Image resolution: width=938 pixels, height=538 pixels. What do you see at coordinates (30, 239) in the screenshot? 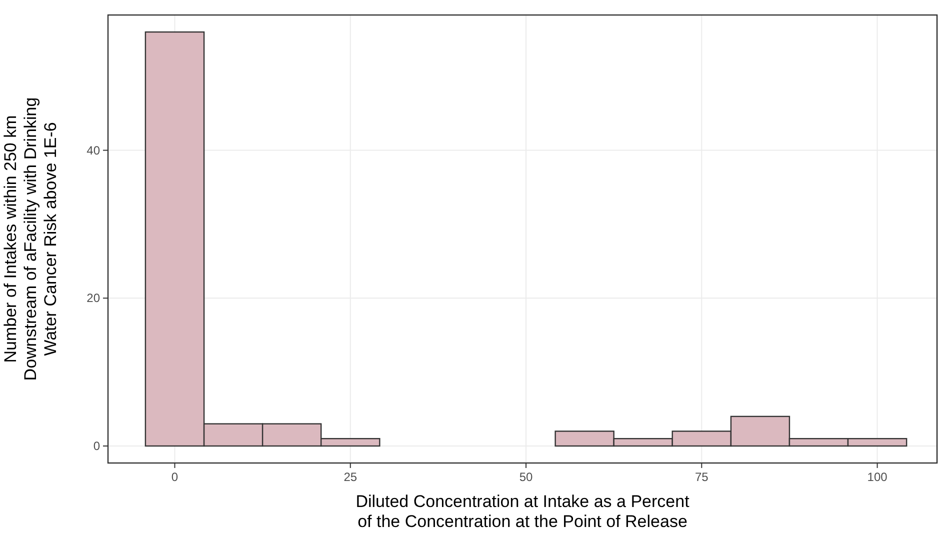
I see `y-axis-title: Number of Intakes within 250 km Downstream of aFacility with Drinking Water Cancer Risk above 1E-6` at bounding box center [30, 239].